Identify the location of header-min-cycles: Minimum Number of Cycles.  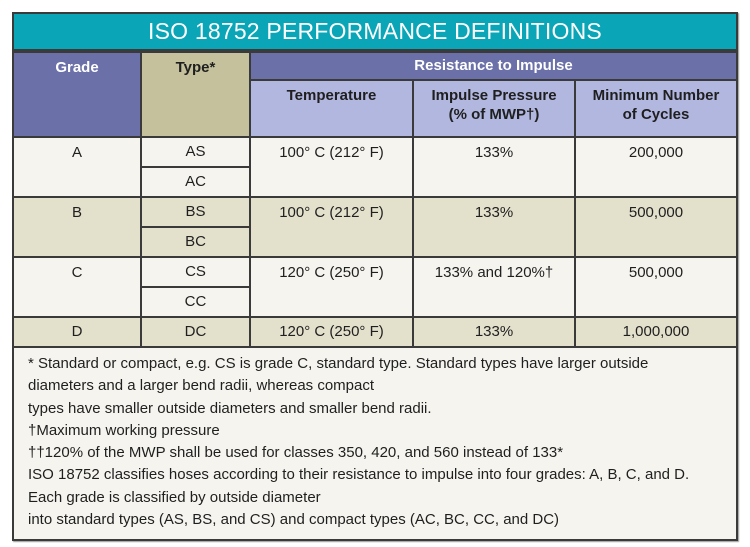
(655, 108).